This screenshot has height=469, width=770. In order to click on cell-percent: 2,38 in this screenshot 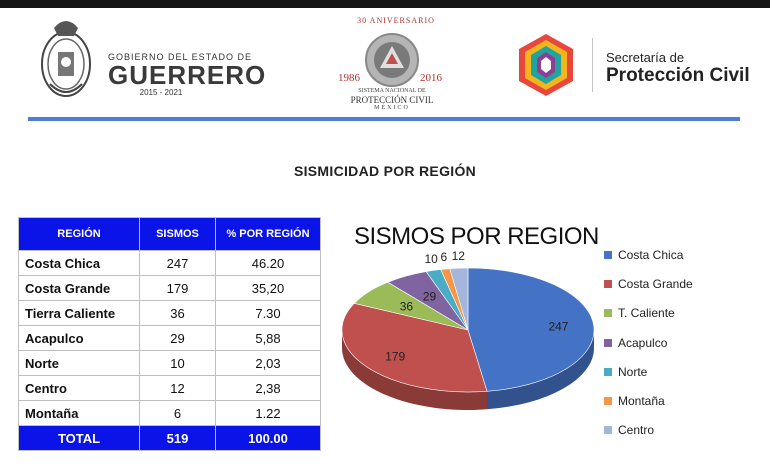, I will do `click(268, 388)`.